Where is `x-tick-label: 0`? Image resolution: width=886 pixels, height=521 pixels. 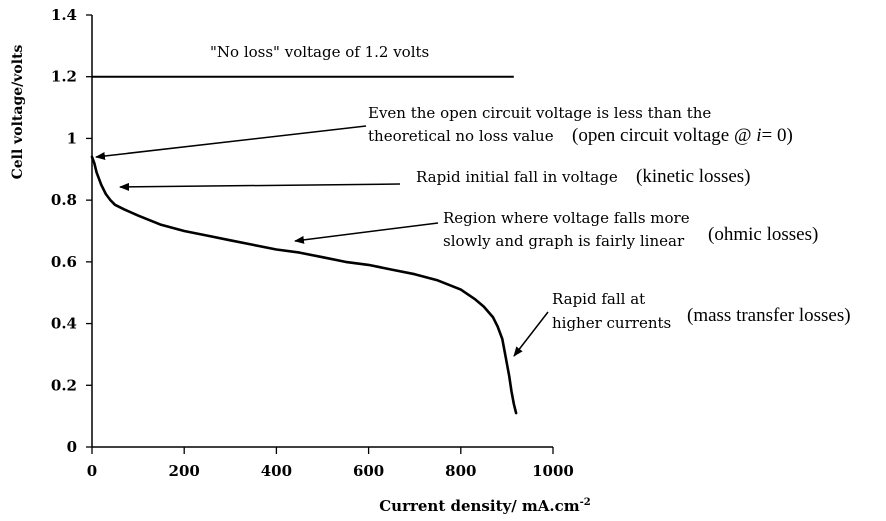 x-tick-label: 0 is located at coordinates (92, 471).